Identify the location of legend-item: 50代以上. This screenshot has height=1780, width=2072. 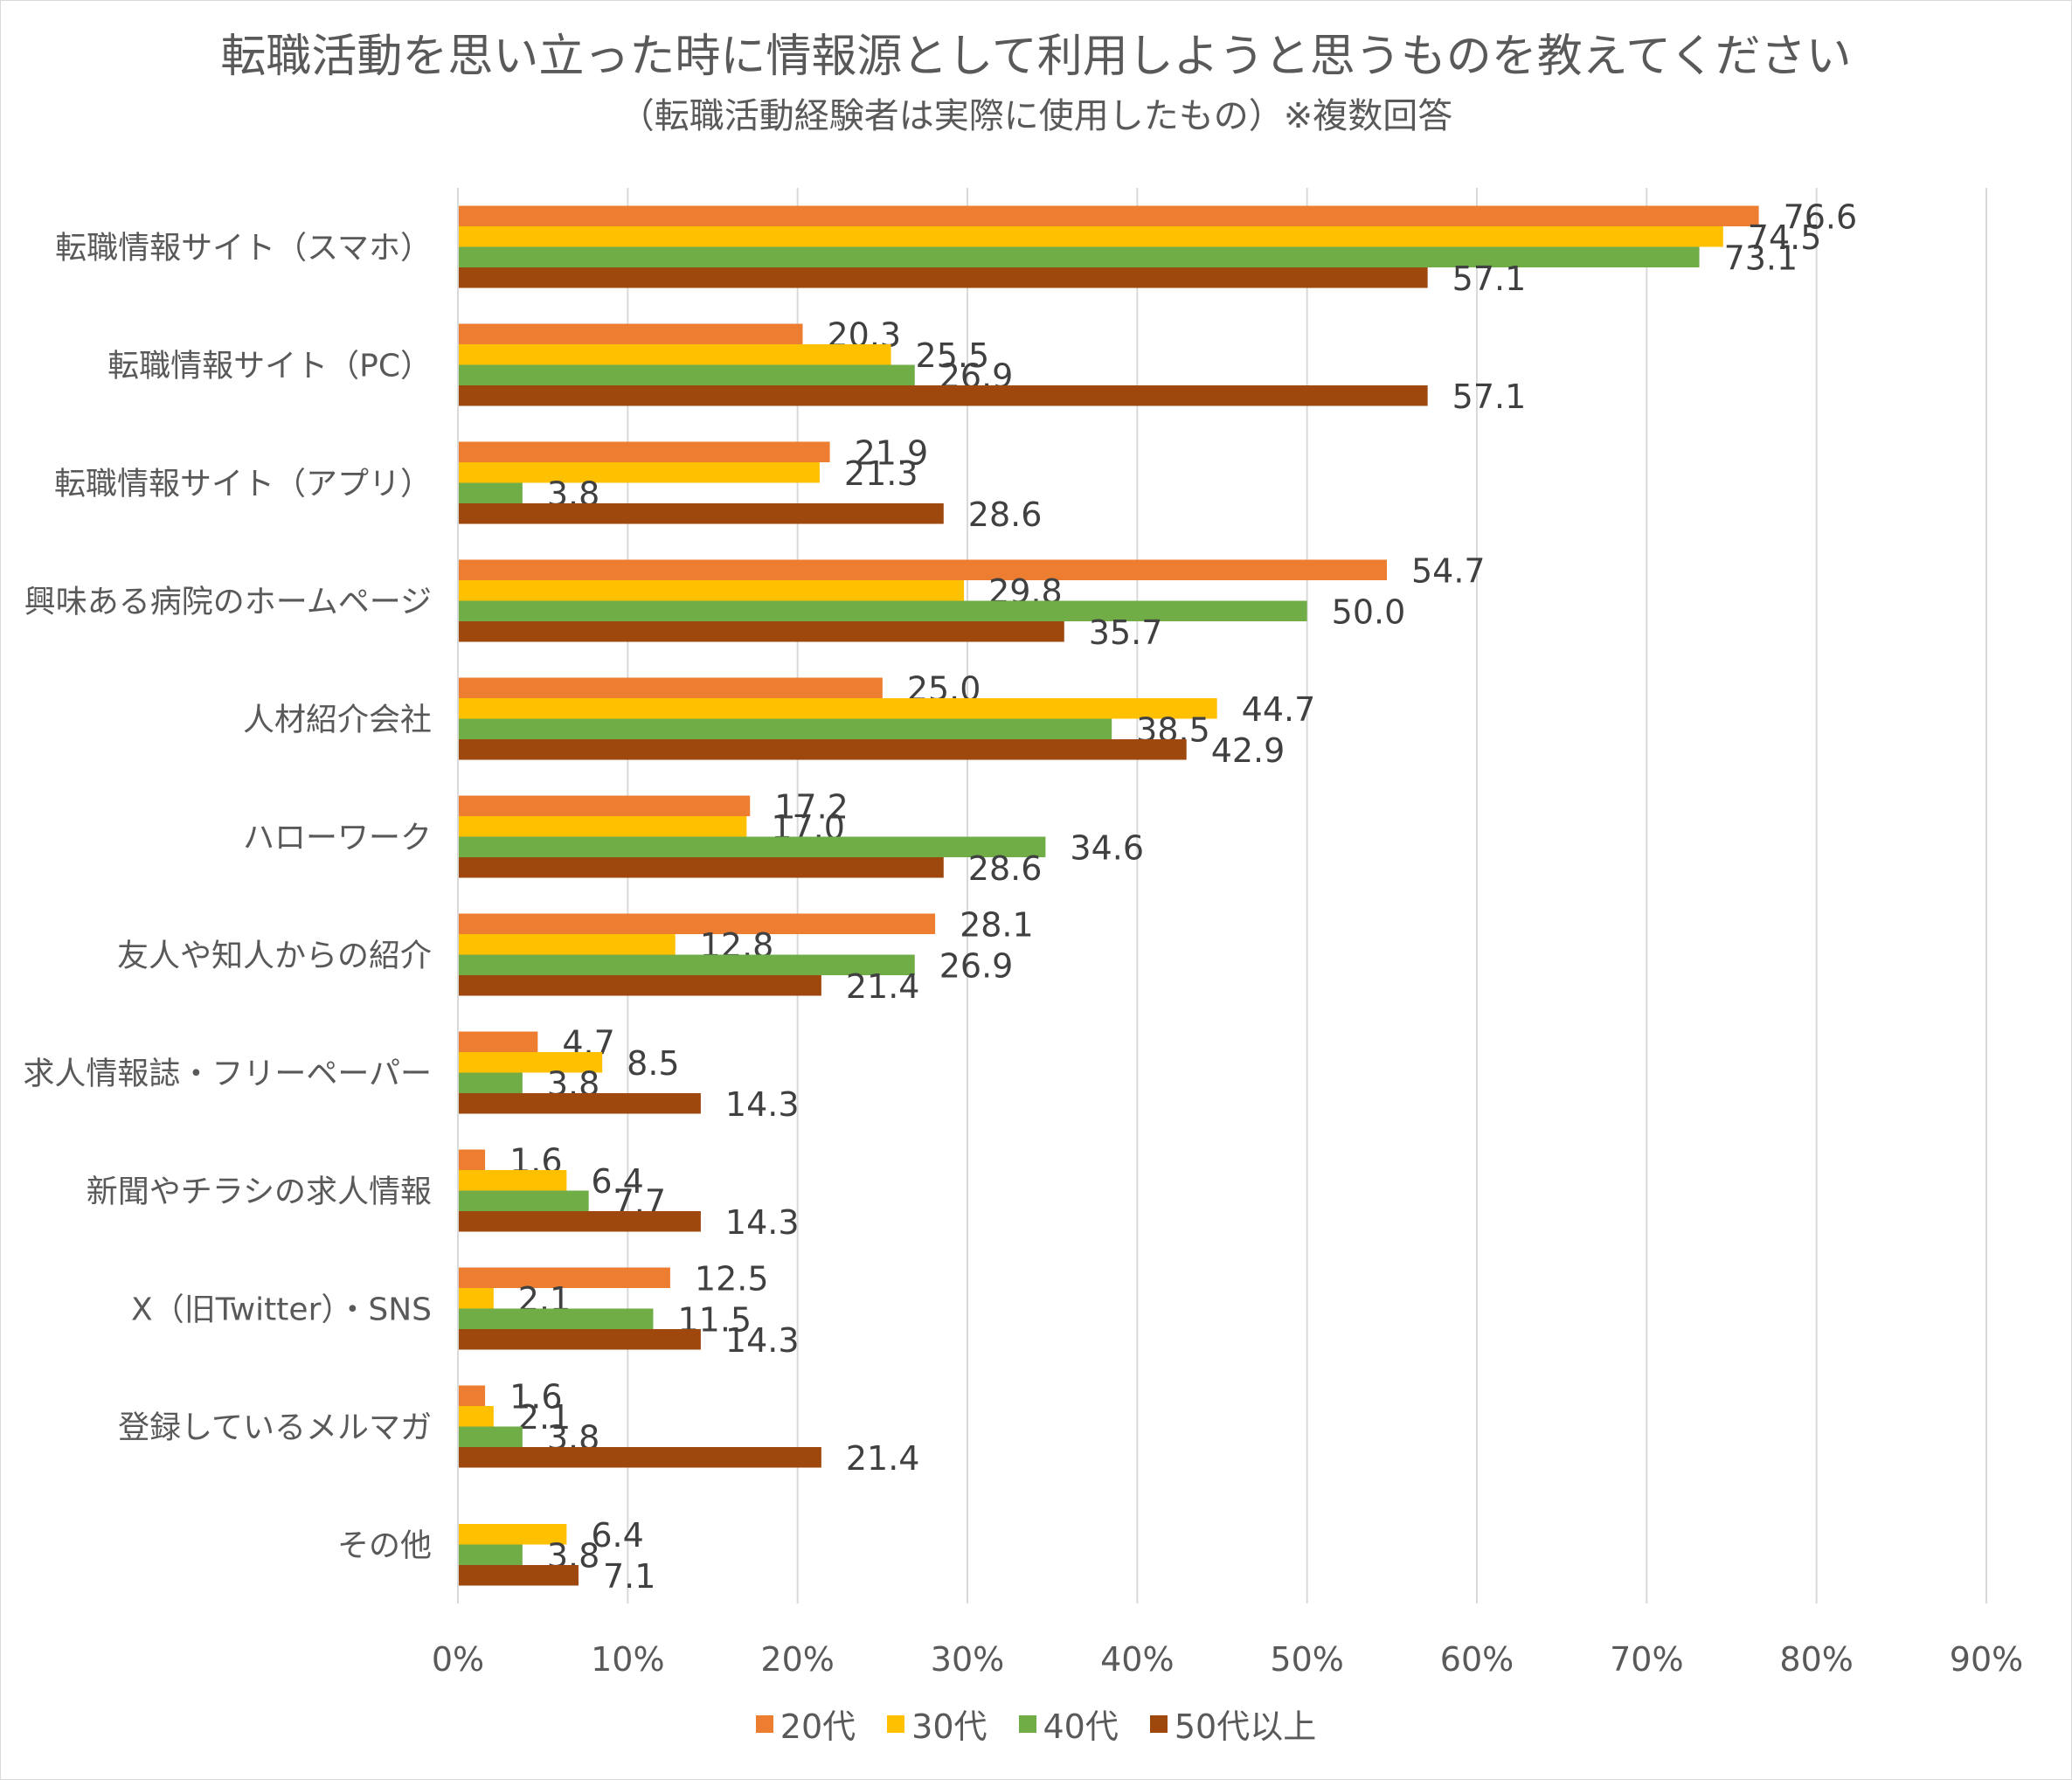
(1233, 1724).